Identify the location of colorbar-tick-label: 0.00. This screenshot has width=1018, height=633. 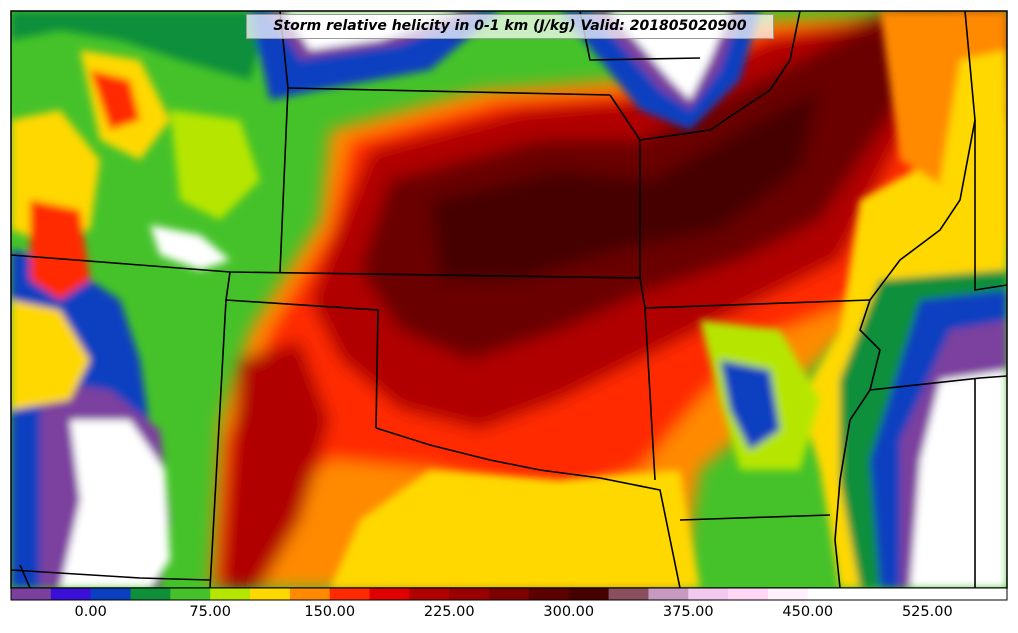
(90, 612).